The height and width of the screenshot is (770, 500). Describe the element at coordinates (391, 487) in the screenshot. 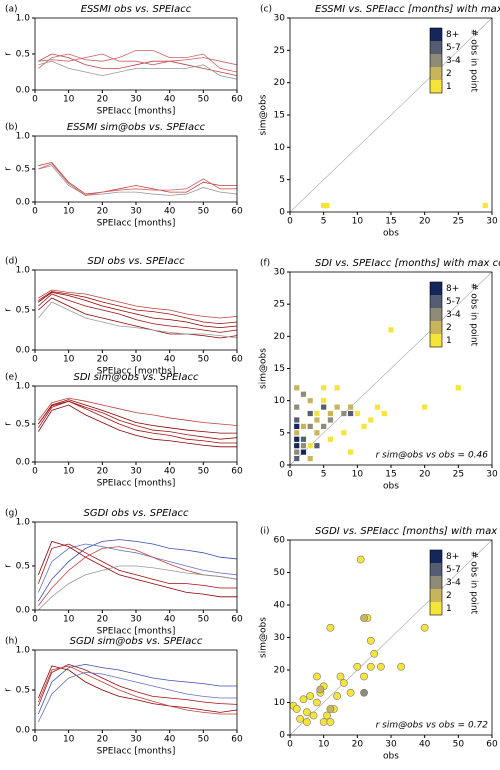

I see `x-axis-label: obs` at that location.